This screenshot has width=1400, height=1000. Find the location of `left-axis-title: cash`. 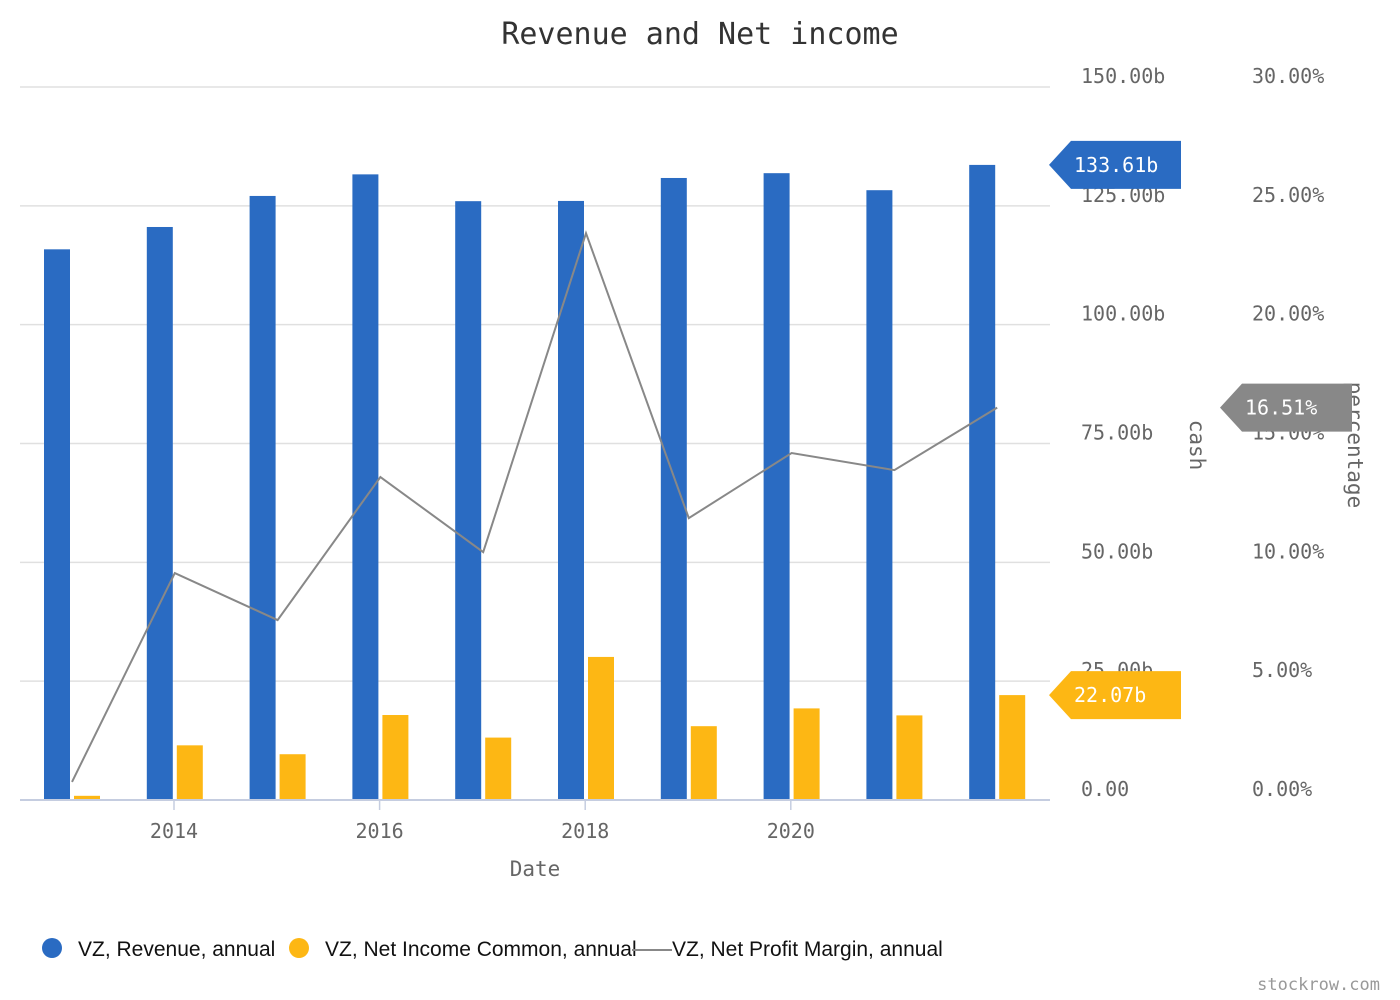

left-axis-title: cash is located at coordinates (1197, 445).